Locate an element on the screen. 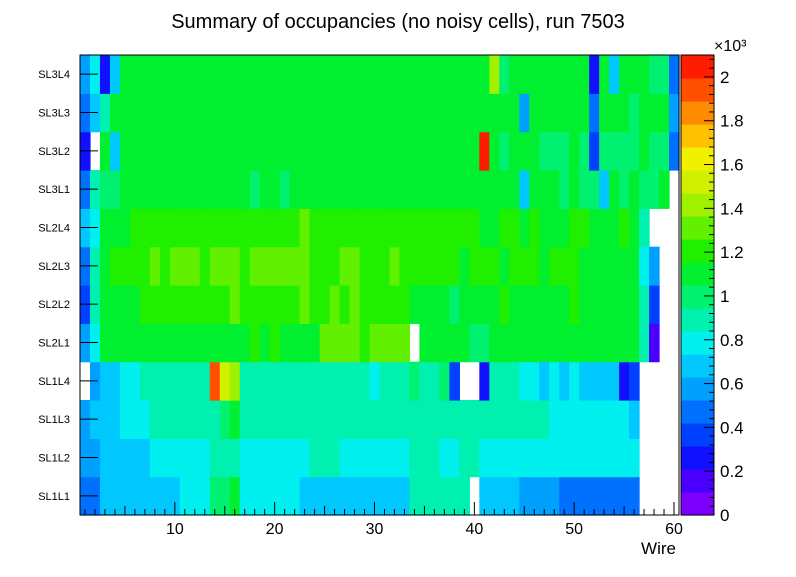 The height and width of the screenshot is (577, 796). x-tick-label: 40 is located at coordinates (474, 529).